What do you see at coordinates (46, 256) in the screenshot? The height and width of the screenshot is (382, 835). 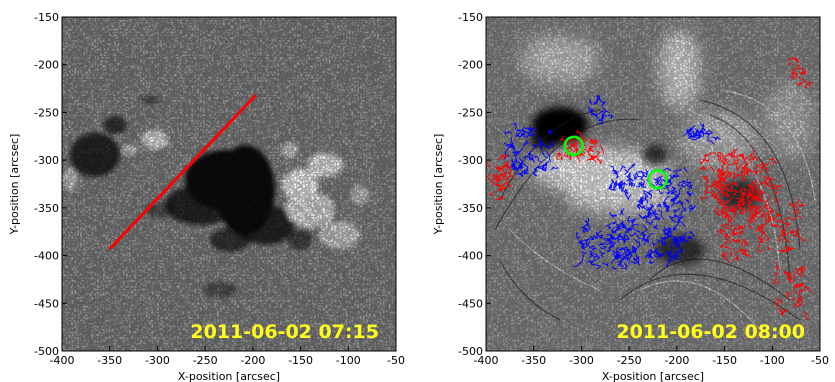 I see `y-tick-label: -400` at bounding box center [46, 256].